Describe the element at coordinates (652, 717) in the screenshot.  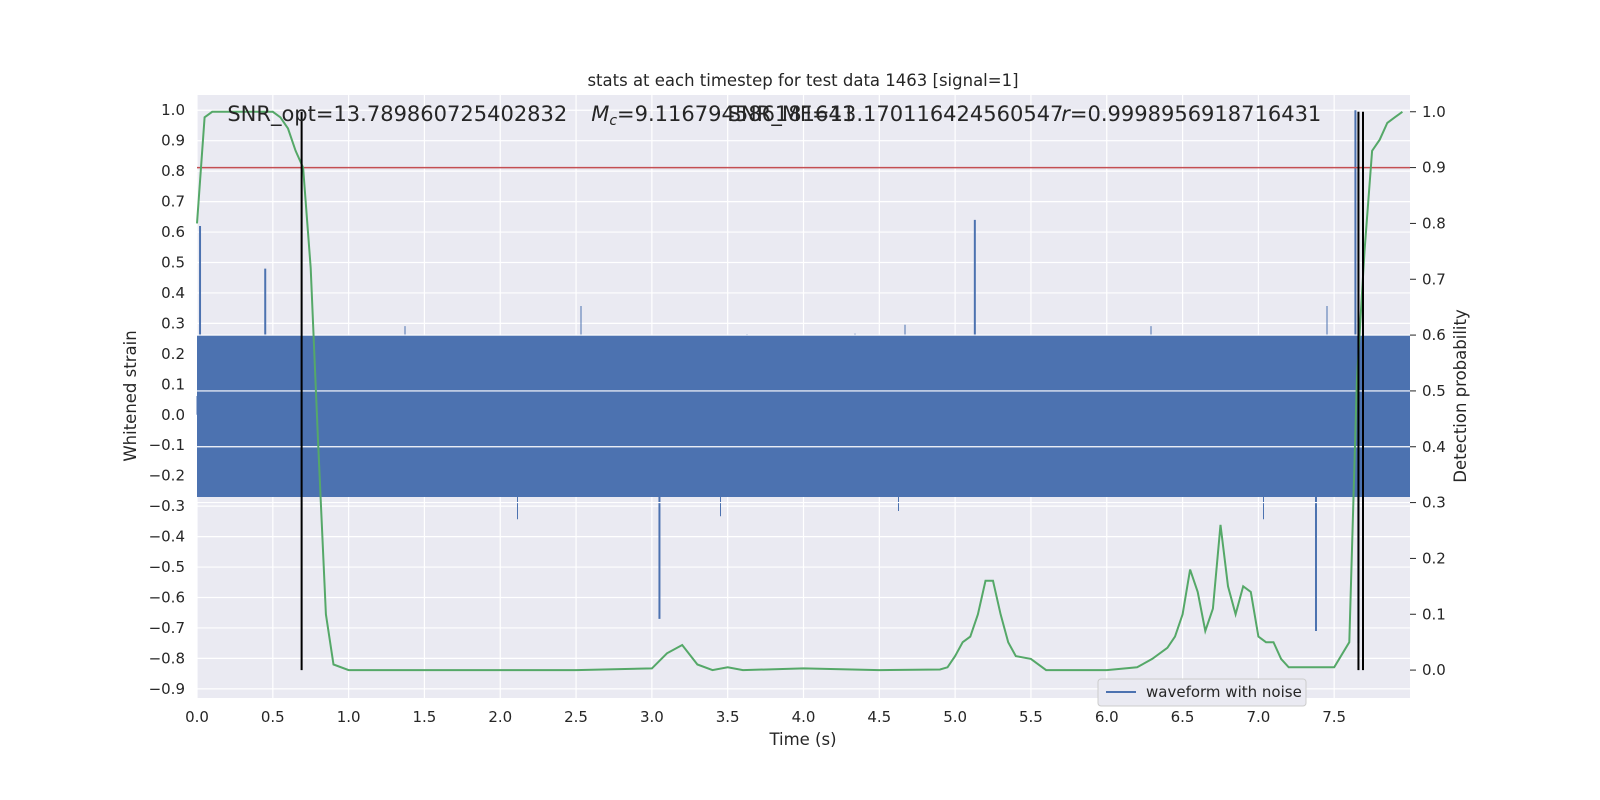
I see `x-tick-label: 3.0` at that location.